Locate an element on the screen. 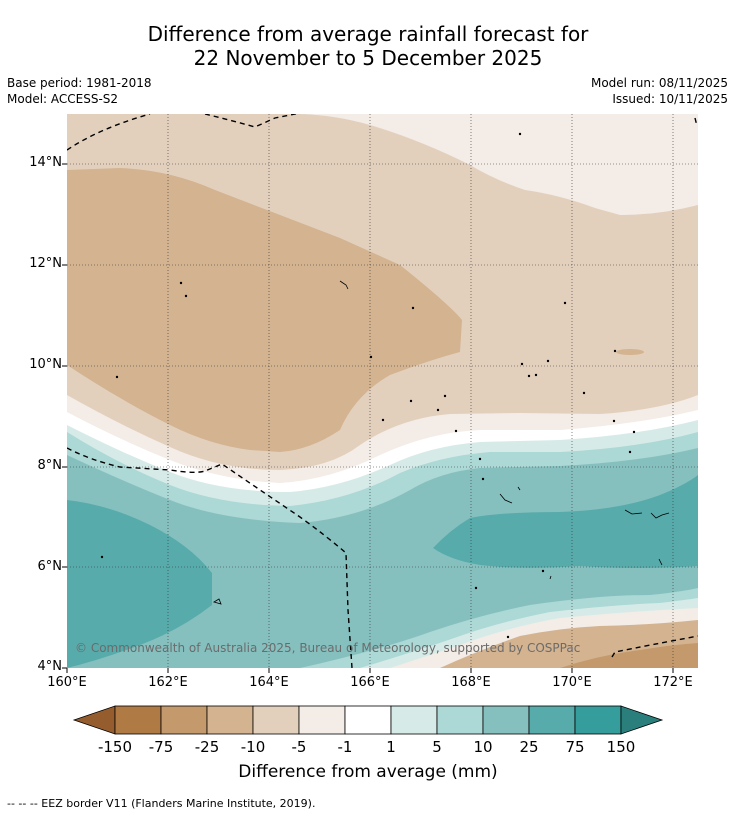 The height and width of the screenshot is (816, 736). band-plus25-east is located at coordinates (565, 521).